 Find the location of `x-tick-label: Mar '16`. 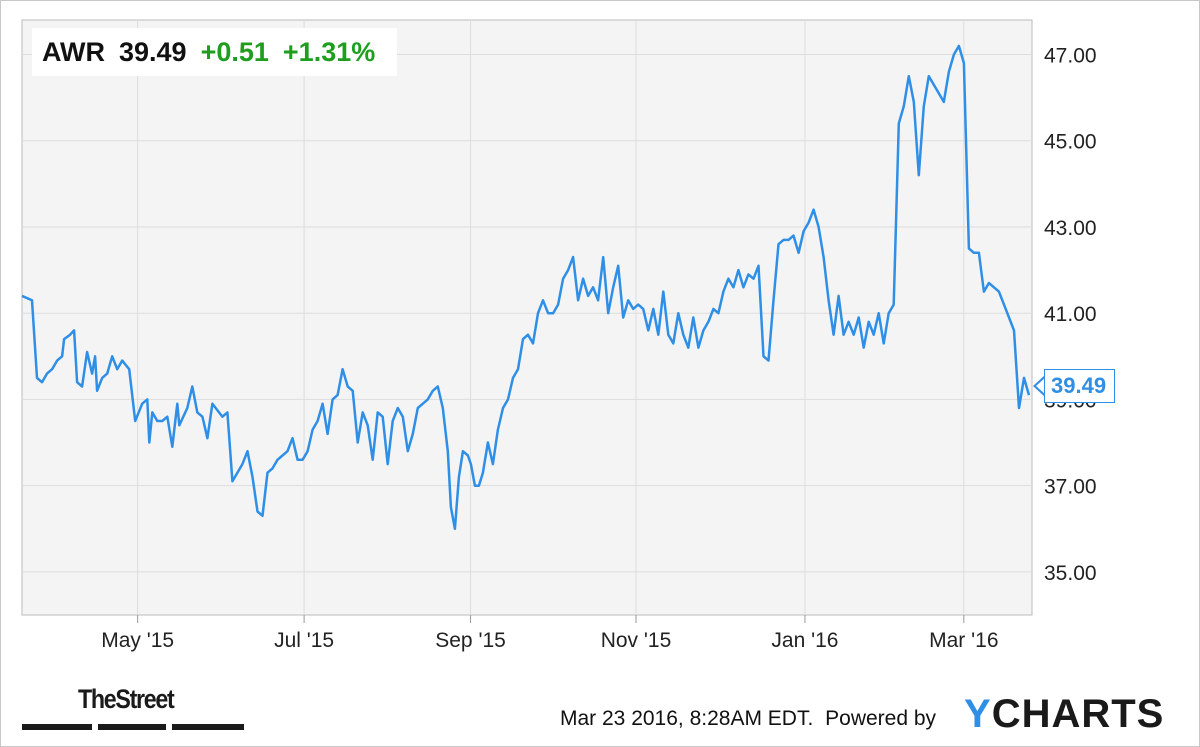

x-tick-label: Mar '16 is located at coordinates (963, 640).